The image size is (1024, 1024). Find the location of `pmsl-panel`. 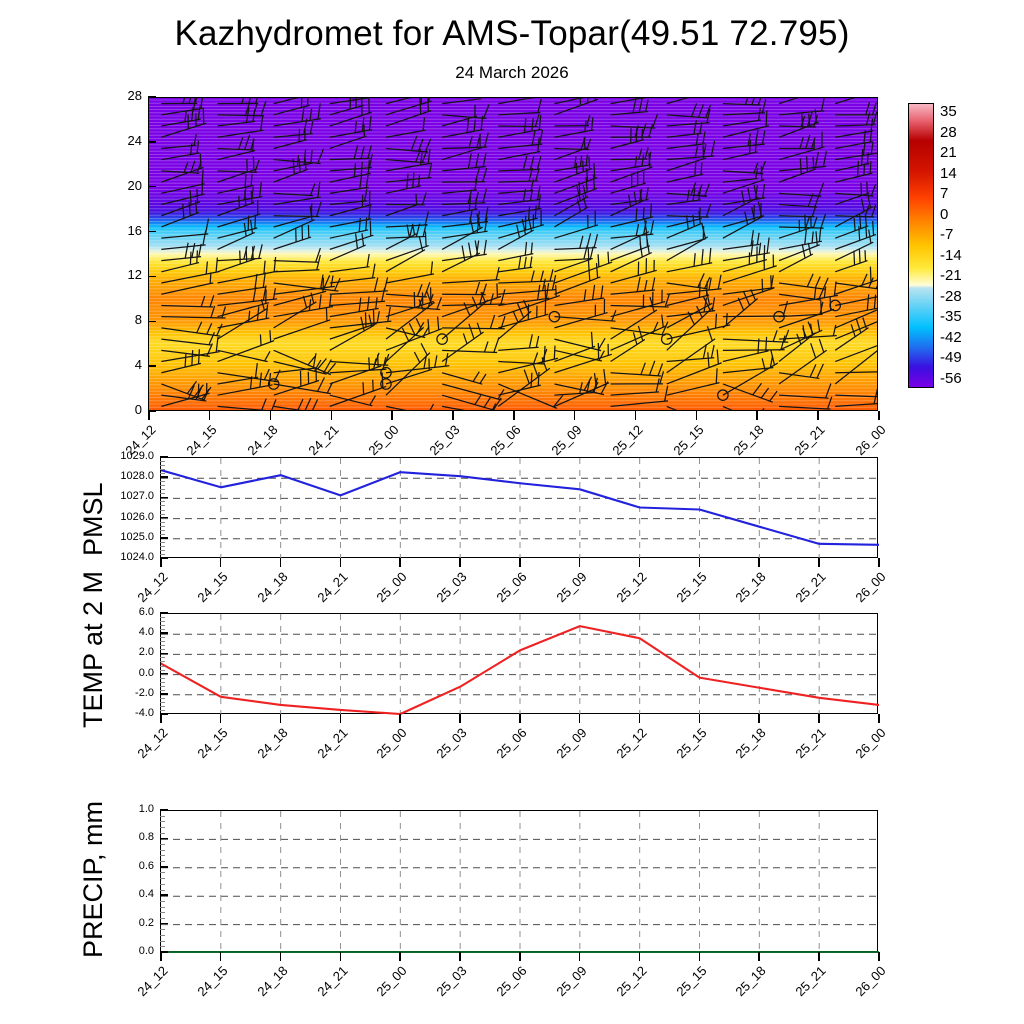

pmsl-panel is located at coordinates (520, 508).